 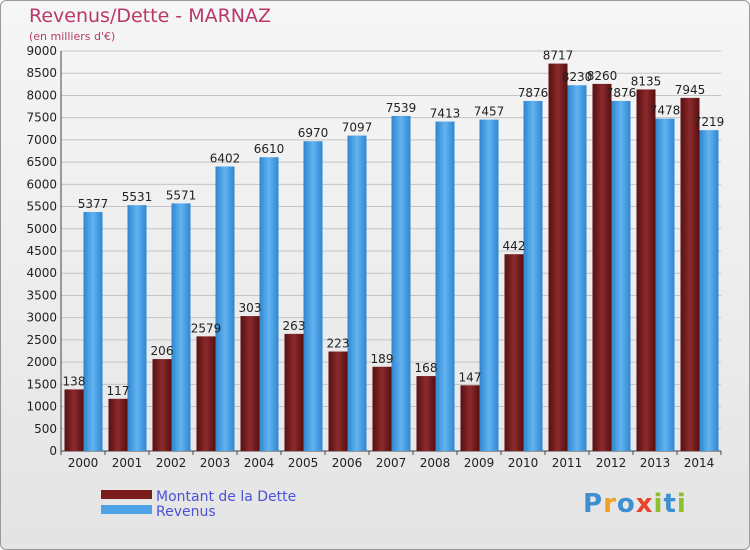 What do you see at coordinates (41, 273) in the screenshot?
I see `y-tick-label: 4000` at bounding box center [41, 273].